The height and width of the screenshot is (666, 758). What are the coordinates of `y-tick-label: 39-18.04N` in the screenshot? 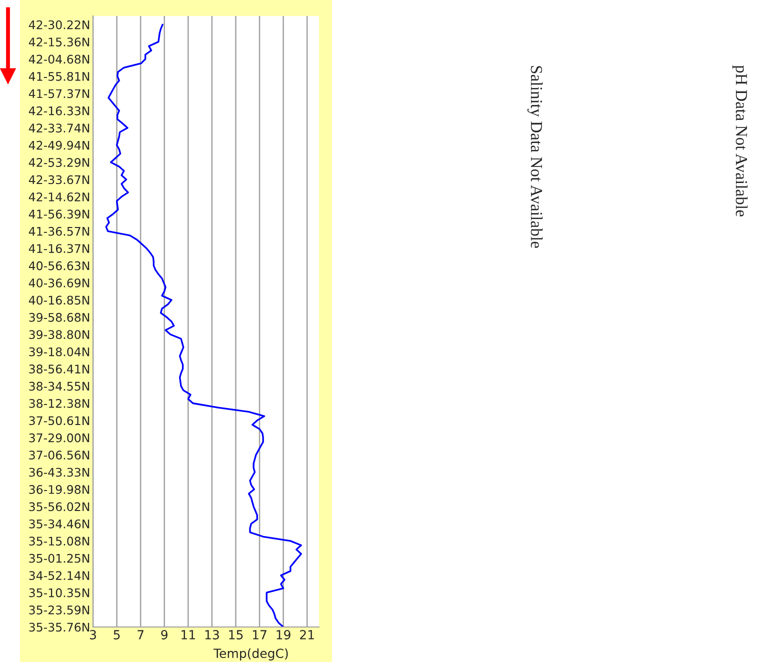 It's located at (59, 351).